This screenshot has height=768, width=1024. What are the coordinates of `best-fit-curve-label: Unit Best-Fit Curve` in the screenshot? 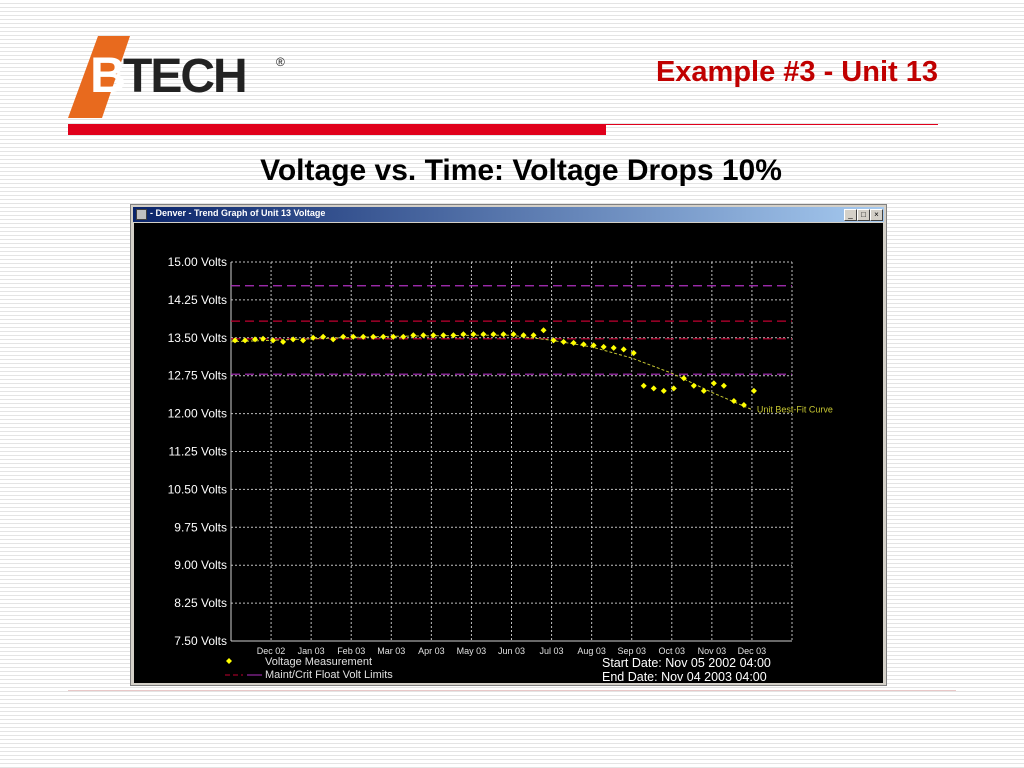 It's located at (795, 410).